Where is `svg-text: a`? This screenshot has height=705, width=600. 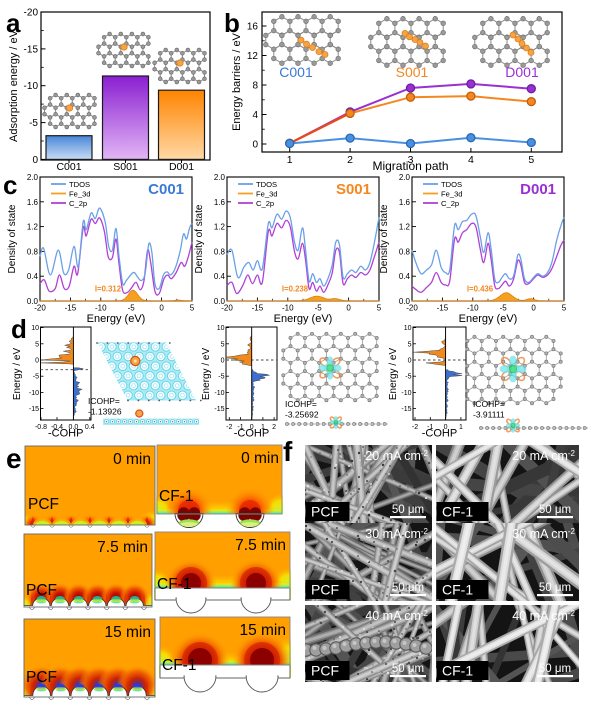 svg-text: a is located at coordinates (13, 23).